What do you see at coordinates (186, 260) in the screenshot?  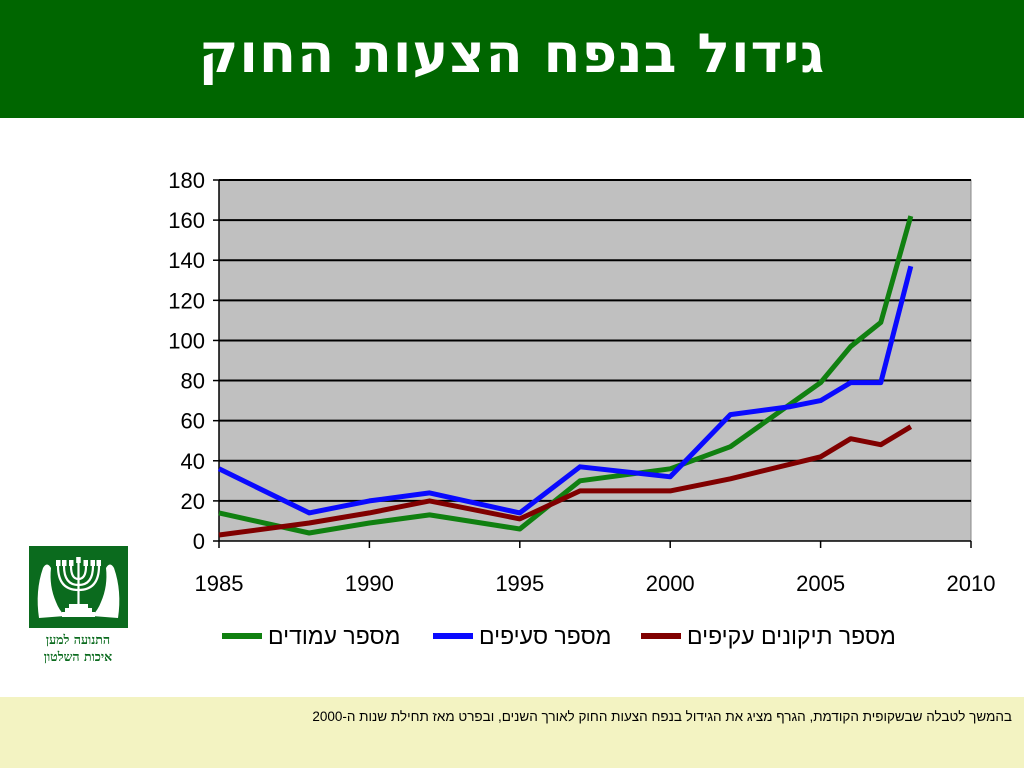 I see `y-tick-label-140: 140` at bounding box center [186, 260].